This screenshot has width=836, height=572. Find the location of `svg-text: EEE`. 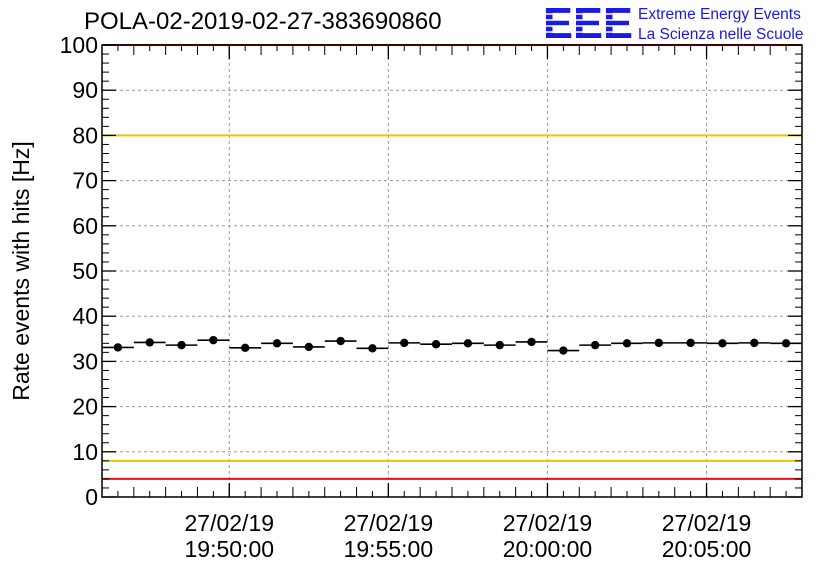

svg-text: EEE is located at coordinates (588, 23).